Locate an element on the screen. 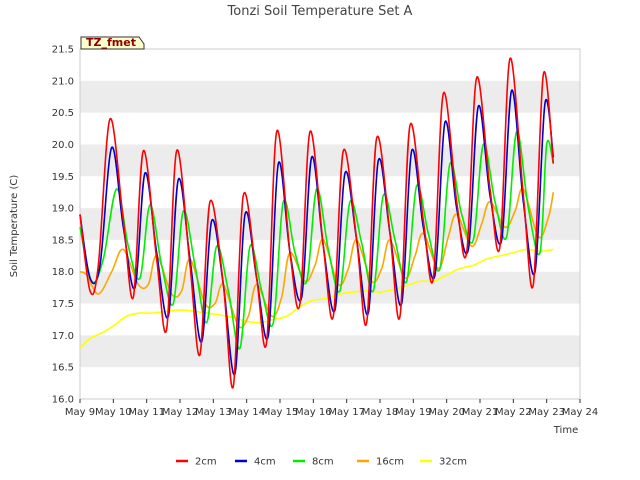 The height and width of the screenshot is (480, 640). x-tick-label: May 18 is located at coordinates (380, 412).